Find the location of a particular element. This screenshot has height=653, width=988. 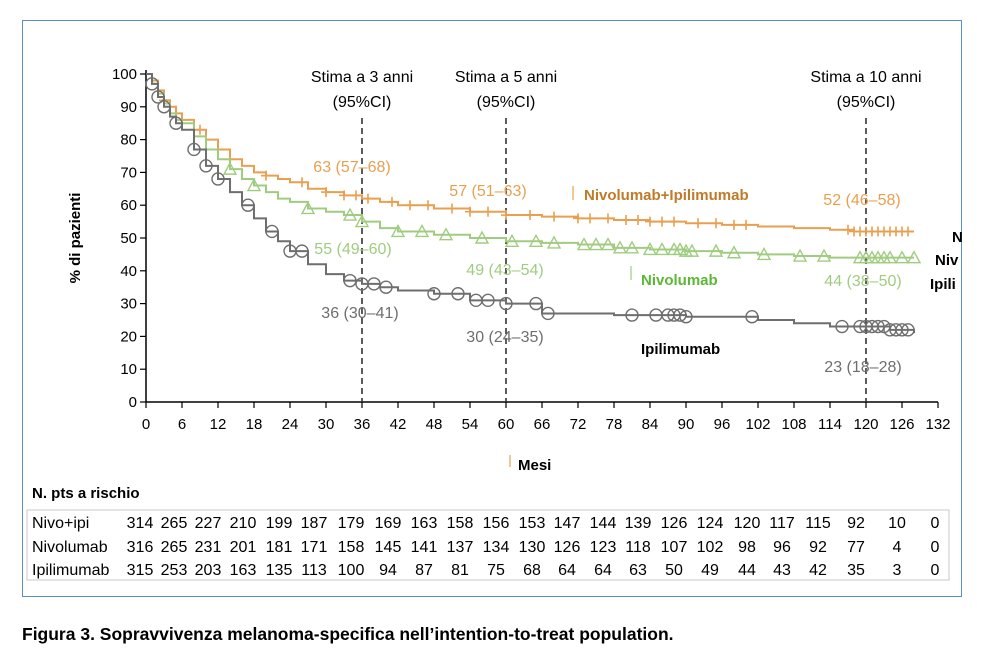

risk-value: 92 is located at coordinates (856, 523).